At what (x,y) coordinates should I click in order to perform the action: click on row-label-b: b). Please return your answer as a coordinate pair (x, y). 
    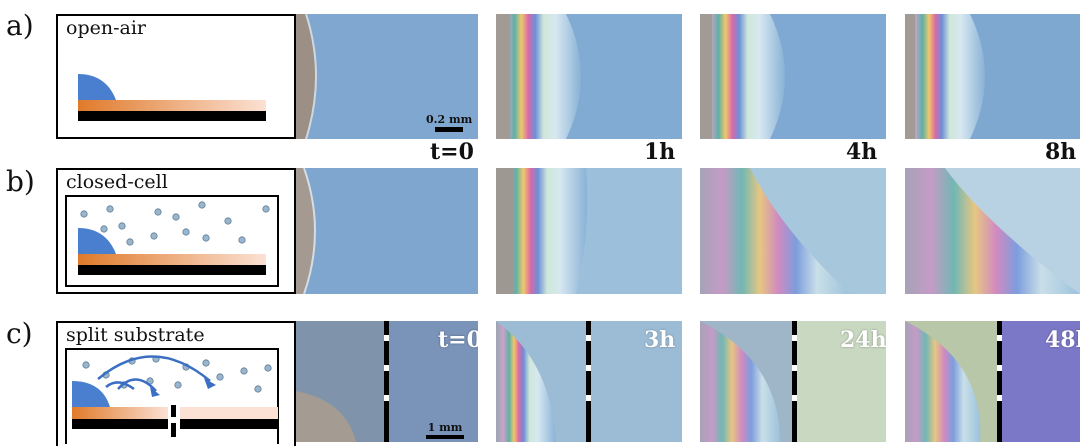
    Looking at the image, I should click on (20, 181).